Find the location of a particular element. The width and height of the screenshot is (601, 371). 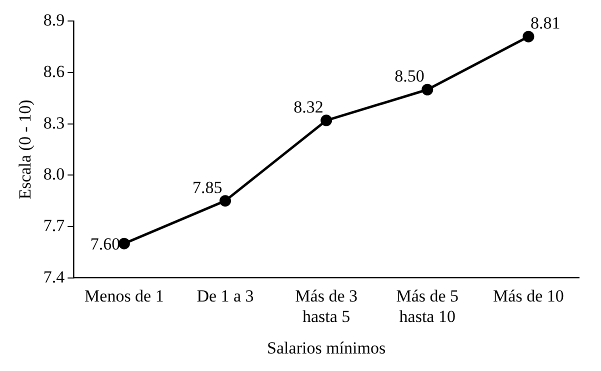

y-tick-label: 8.6 is located at coordinates (54, 71).